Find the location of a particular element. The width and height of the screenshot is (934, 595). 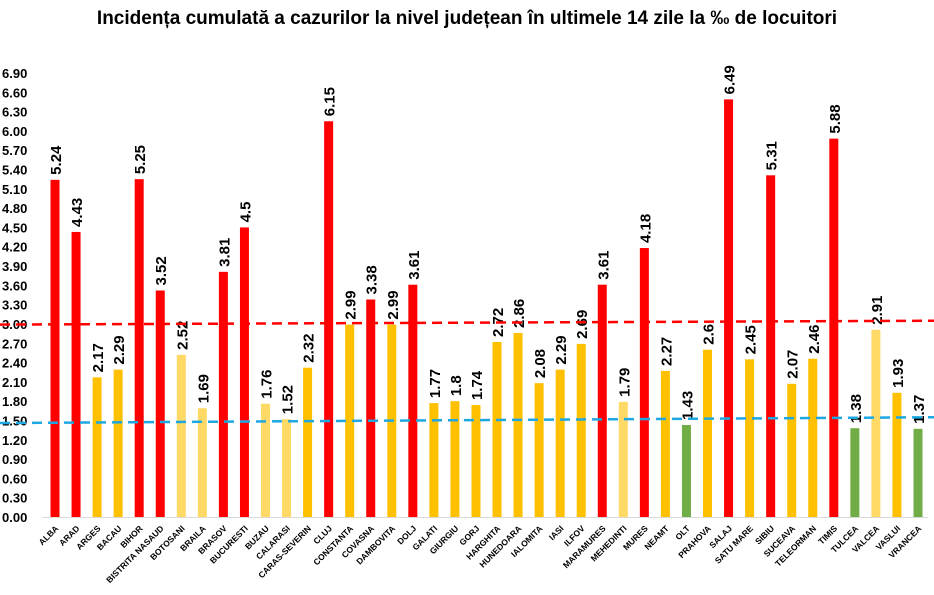

y-tick-label: 4.80 is located at coordinates (14, 208).